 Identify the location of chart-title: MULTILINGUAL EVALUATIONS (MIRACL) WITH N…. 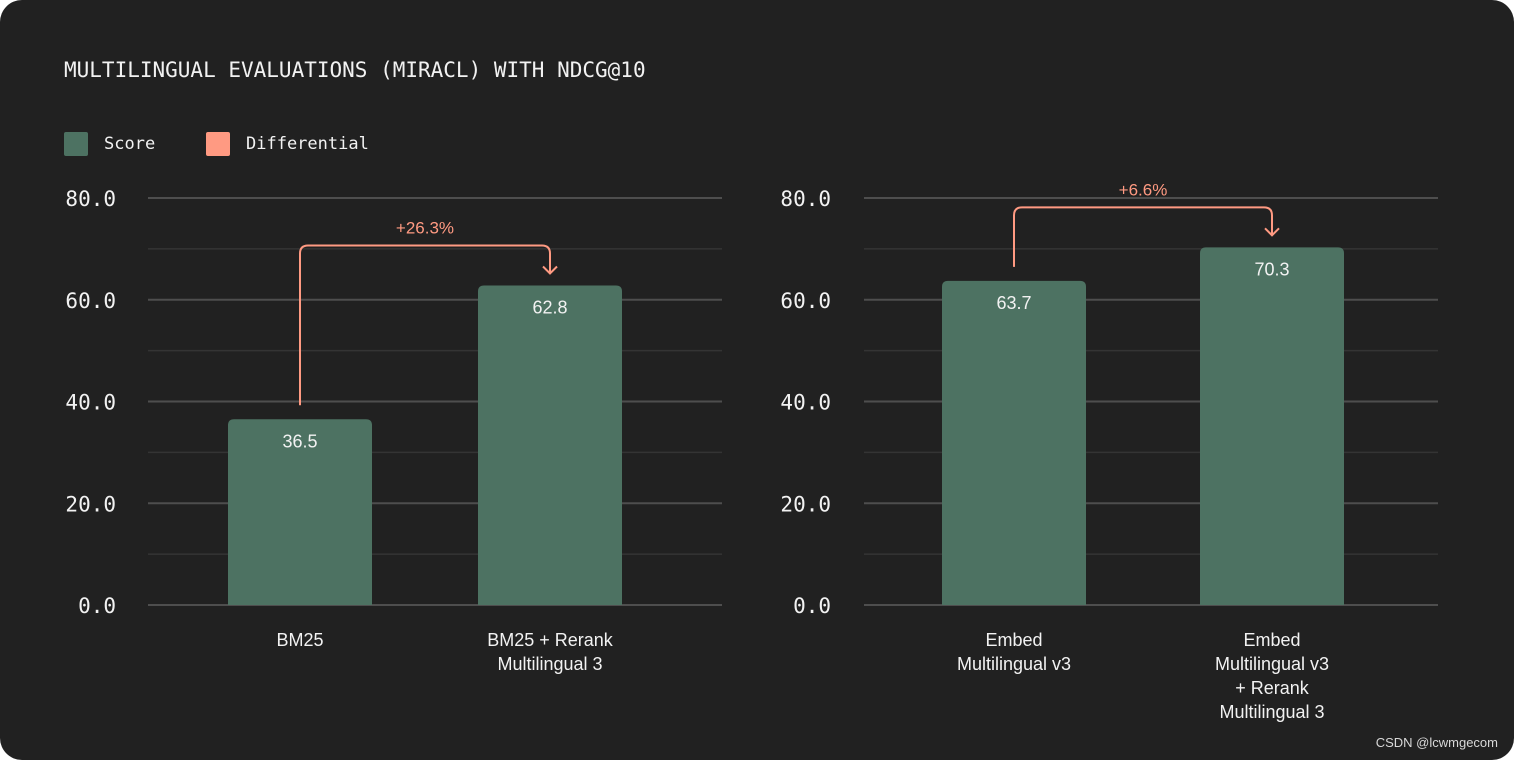
(355, 70).